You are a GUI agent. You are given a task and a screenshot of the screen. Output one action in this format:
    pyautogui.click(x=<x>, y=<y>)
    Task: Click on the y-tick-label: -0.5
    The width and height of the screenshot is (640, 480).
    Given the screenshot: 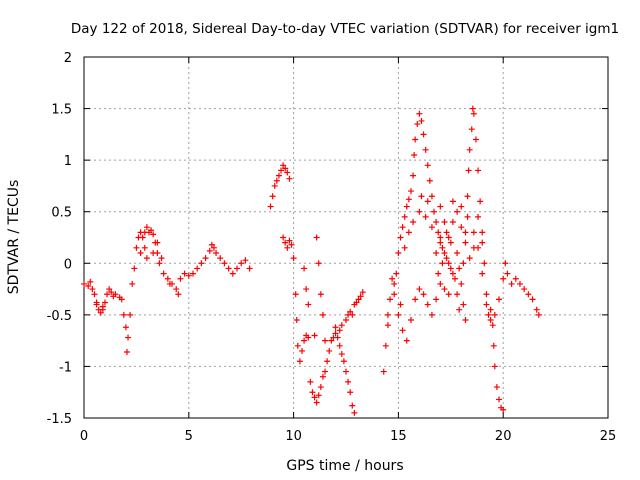 What is the action you would take?
    pyautogui.click(x=59, y=316)
    